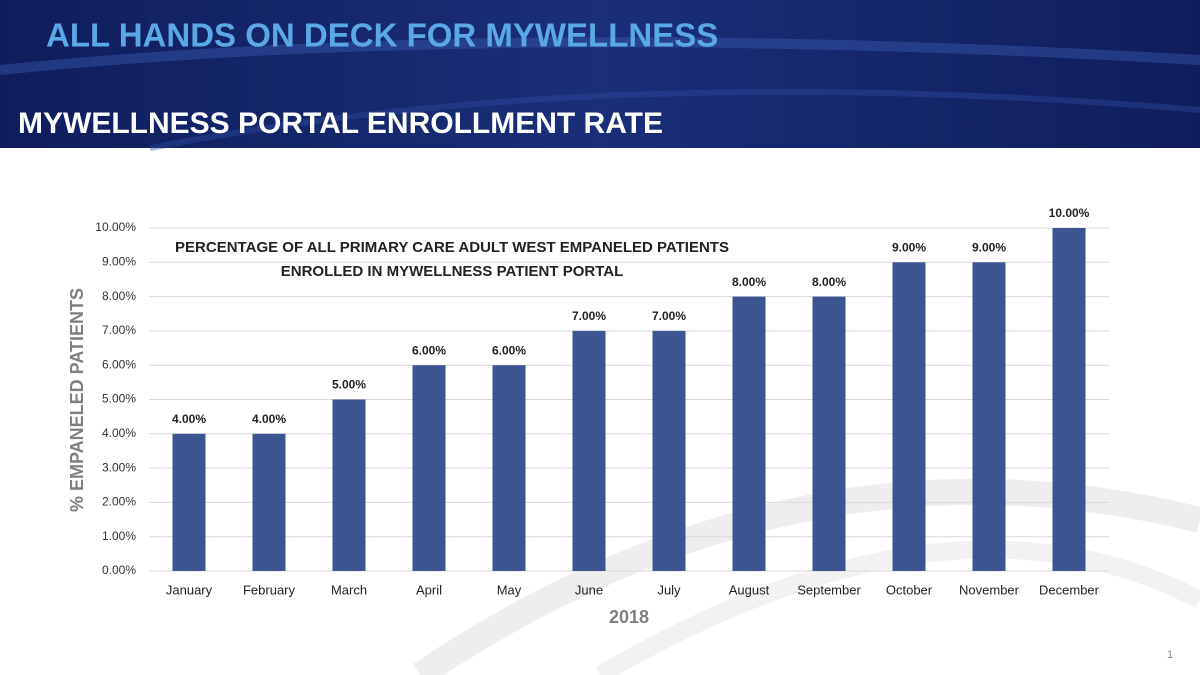  Describe the element at coordinates (429, 589) in the screenshot. I see `x-tick-label: April` at that location.